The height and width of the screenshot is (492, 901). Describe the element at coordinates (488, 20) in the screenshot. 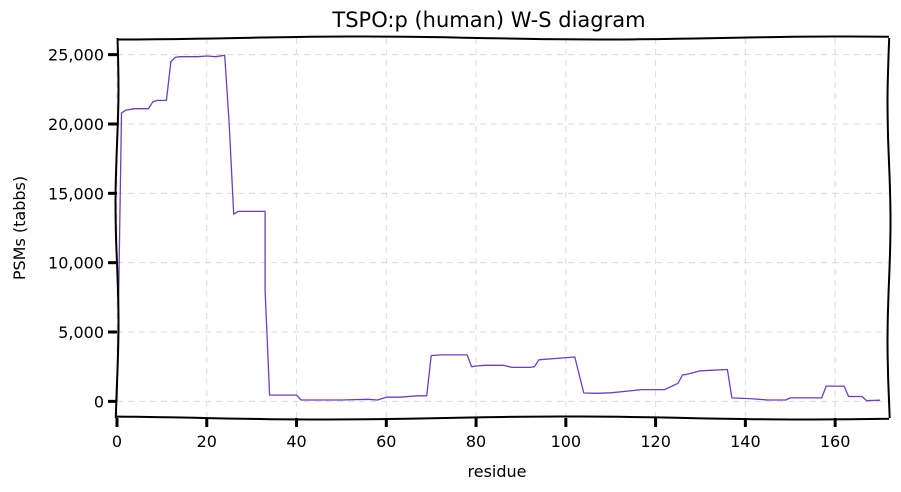

I see `chart-title: TSPO:p (human) W-S diagram` at that location.